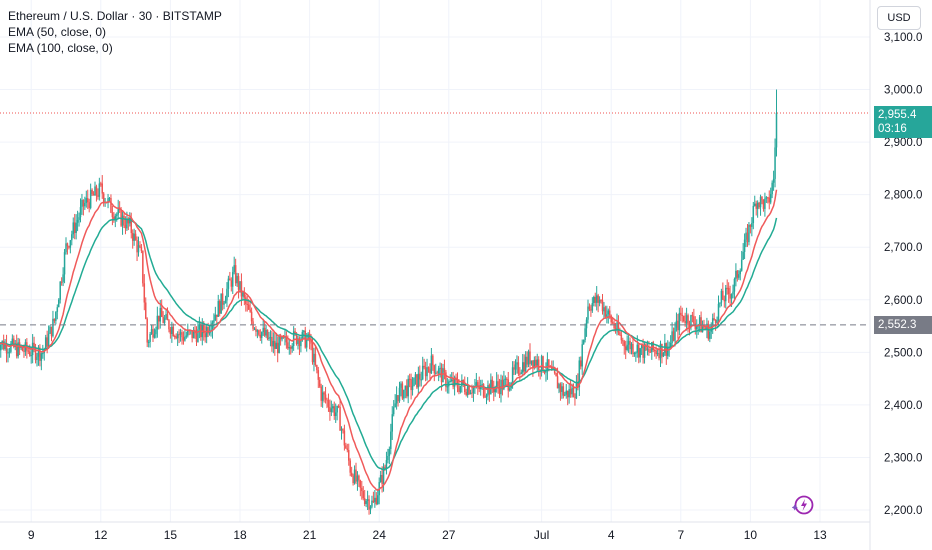 The width and height of the screenshot is (932, 550). I want to click on price-tick-label: 2,200.0, so click(903, 511).